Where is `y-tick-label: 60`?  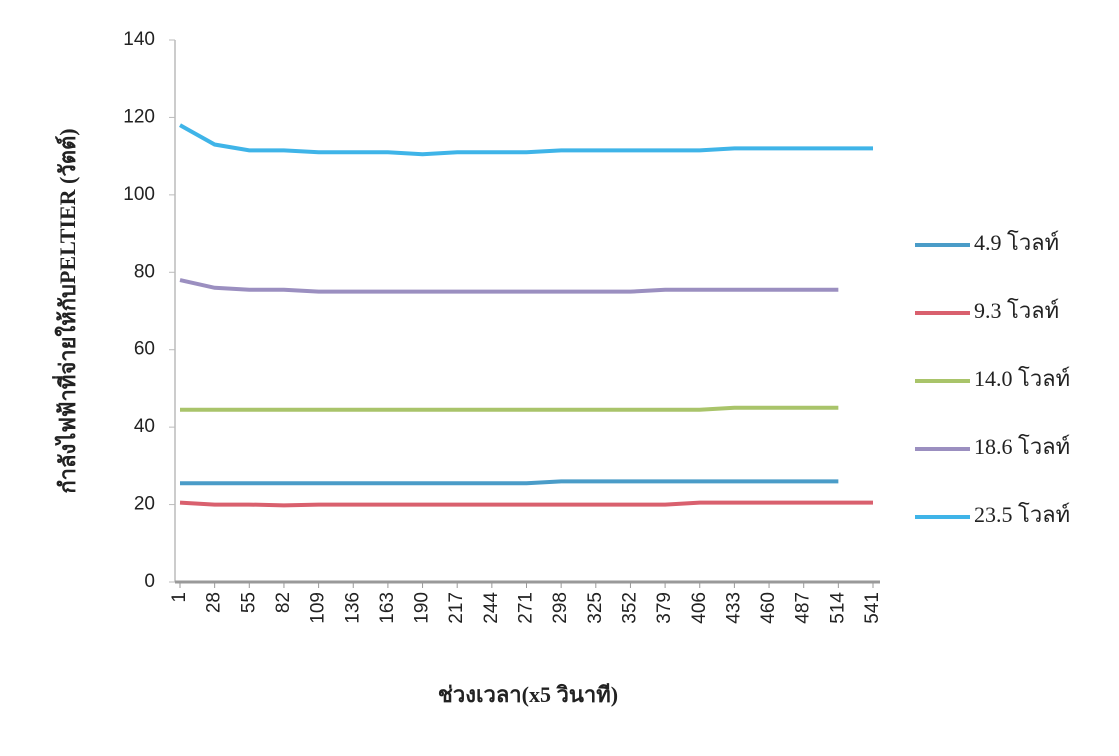 y-tick-label: 60 is located at coordinates (144, 349).